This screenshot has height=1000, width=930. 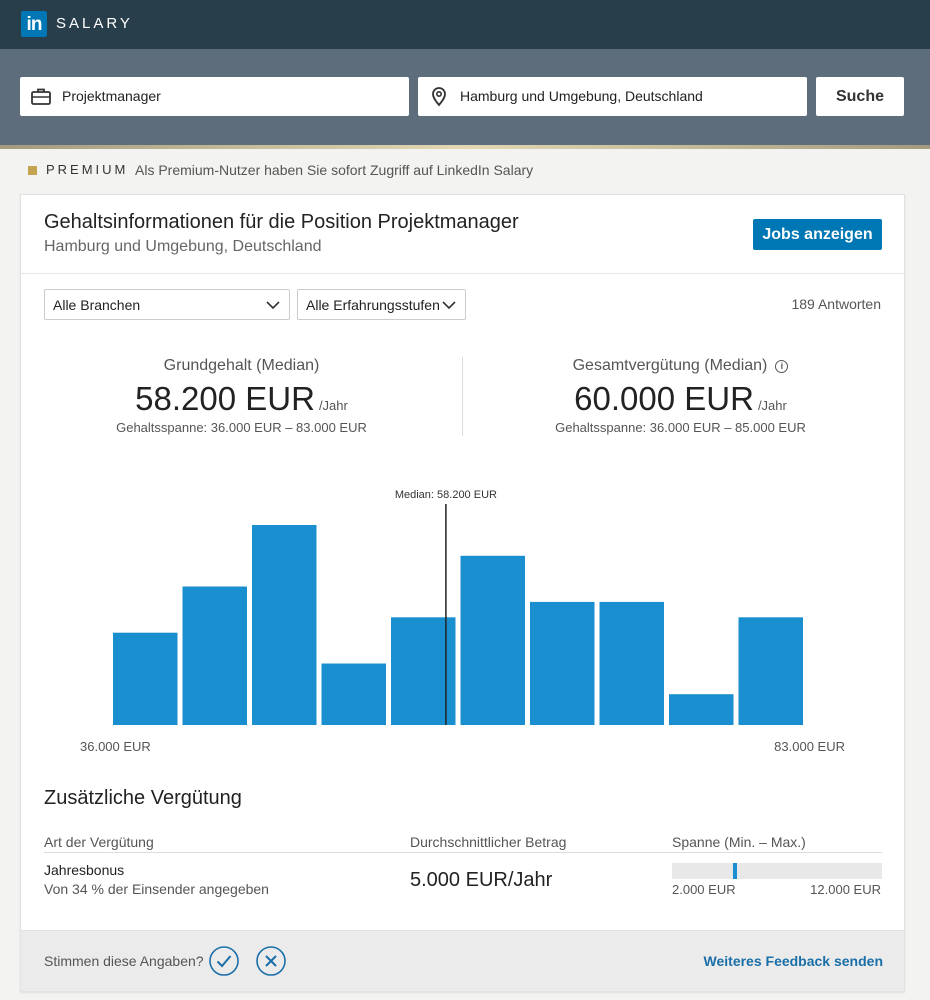 I want to click on show-jobs-button: Jobs anzeigen, so click(x=817, y=234).